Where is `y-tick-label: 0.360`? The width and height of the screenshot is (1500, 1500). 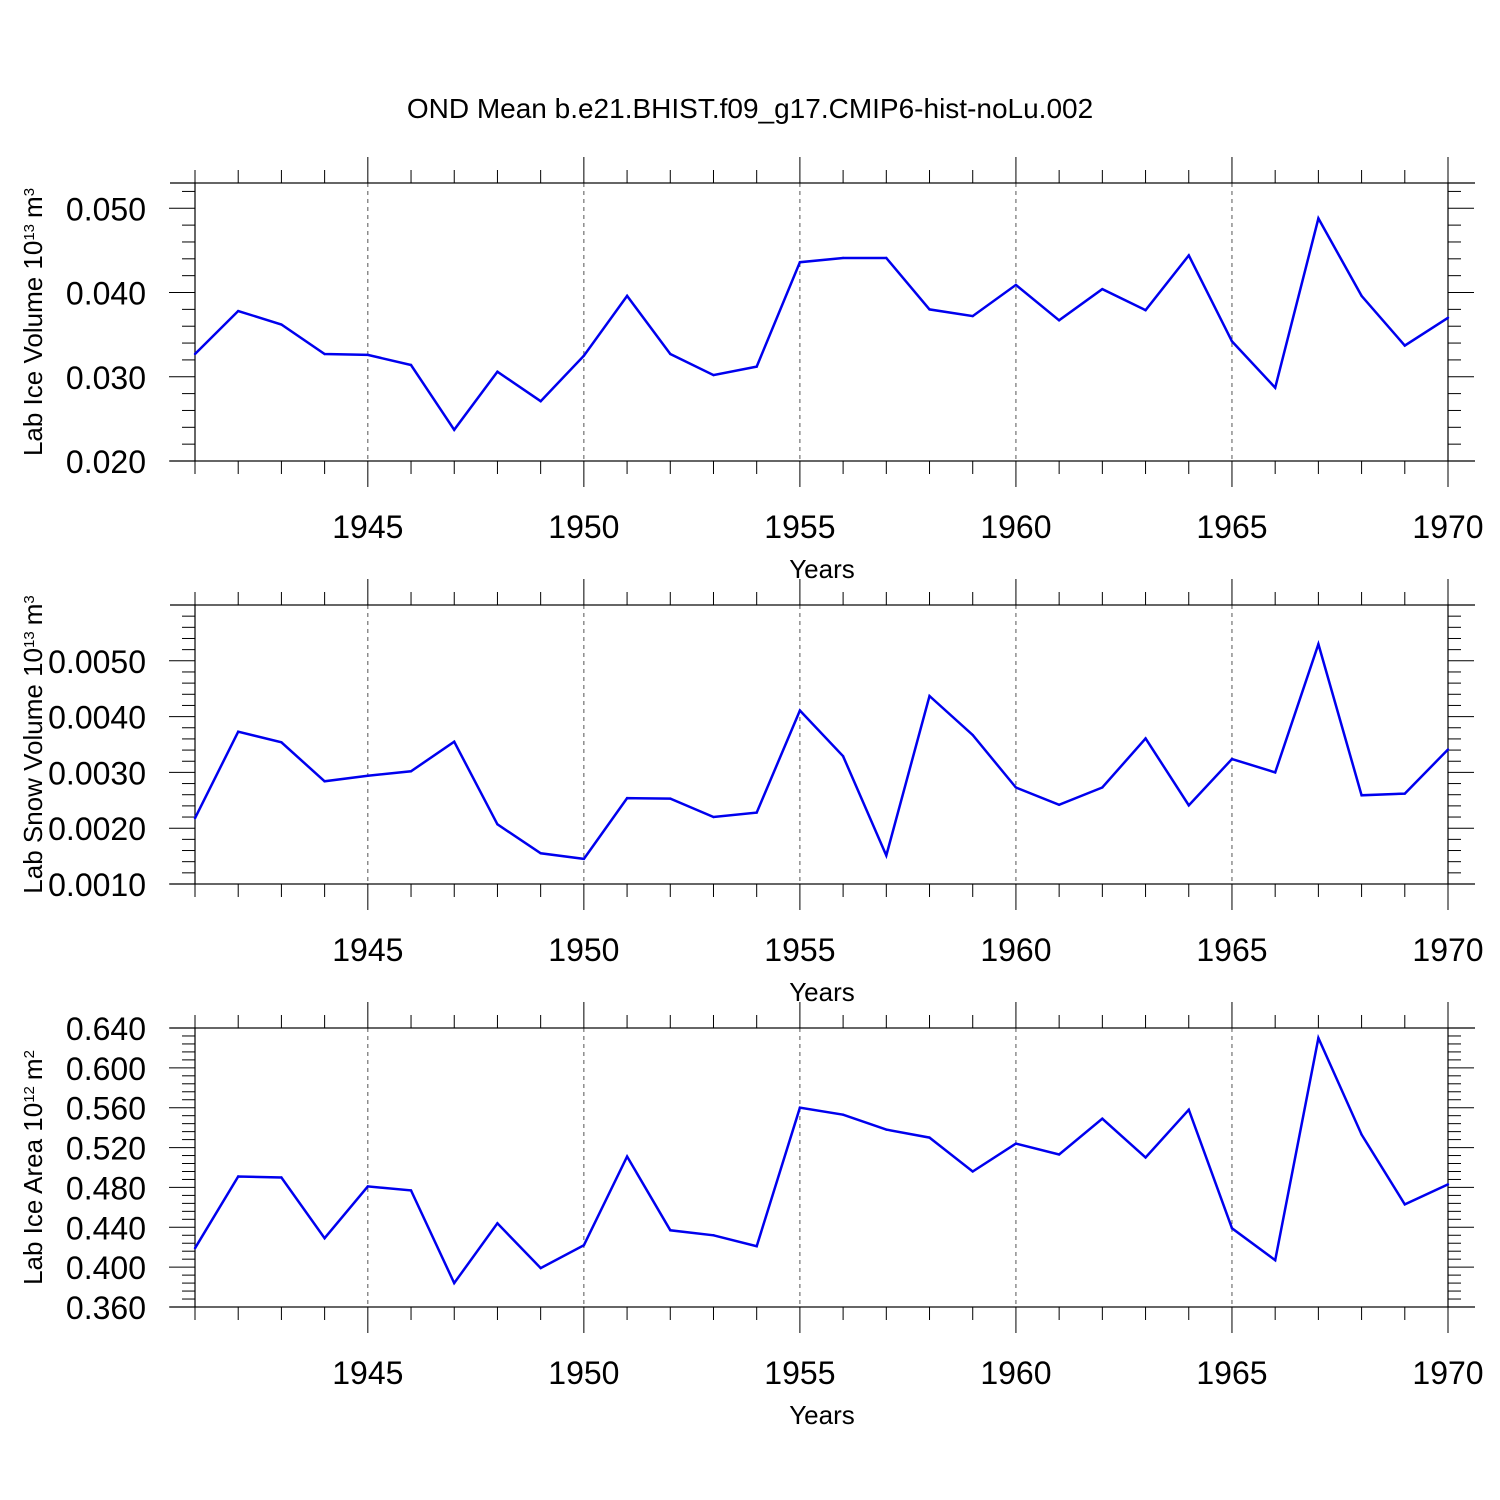
y-tick-label: 0.360 is located at coordinates (106, 1308).